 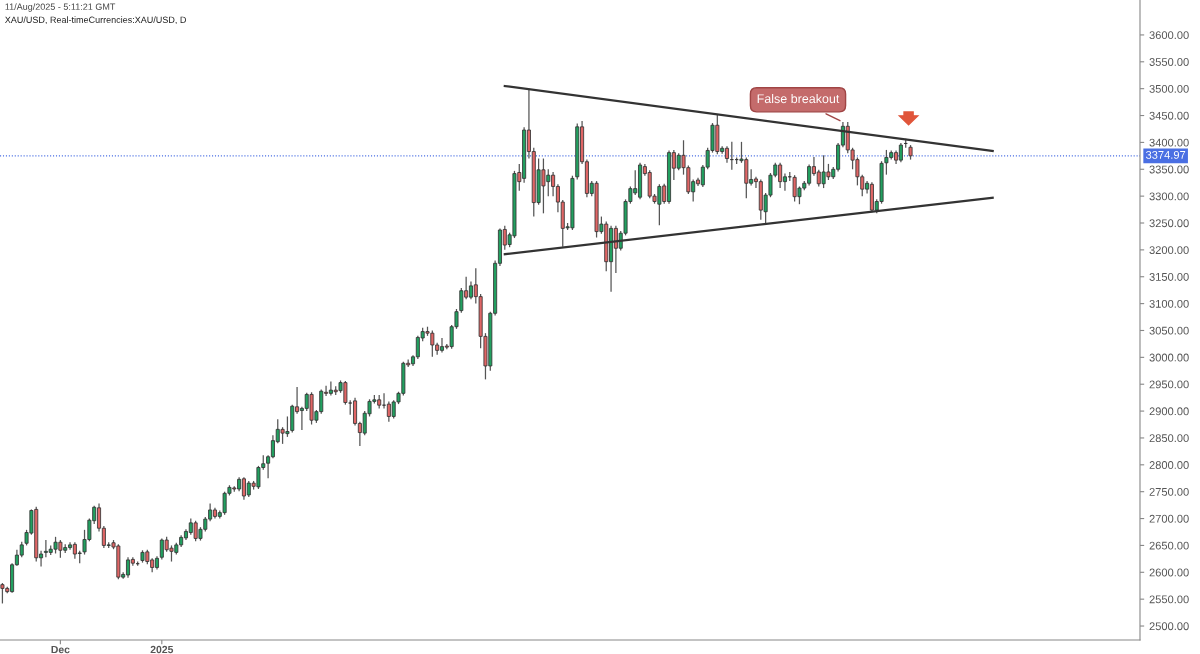 What do you see at coordinates (1169, 491) in the screenshot?
I see `y-tick-label: 2750.00` at bounding box center [1169, 491].